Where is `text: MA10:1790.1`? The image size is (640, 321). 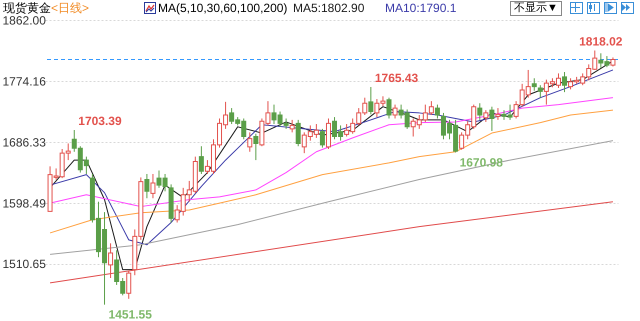 text: MA10:1790.1 is located at coordinates (420, 8).